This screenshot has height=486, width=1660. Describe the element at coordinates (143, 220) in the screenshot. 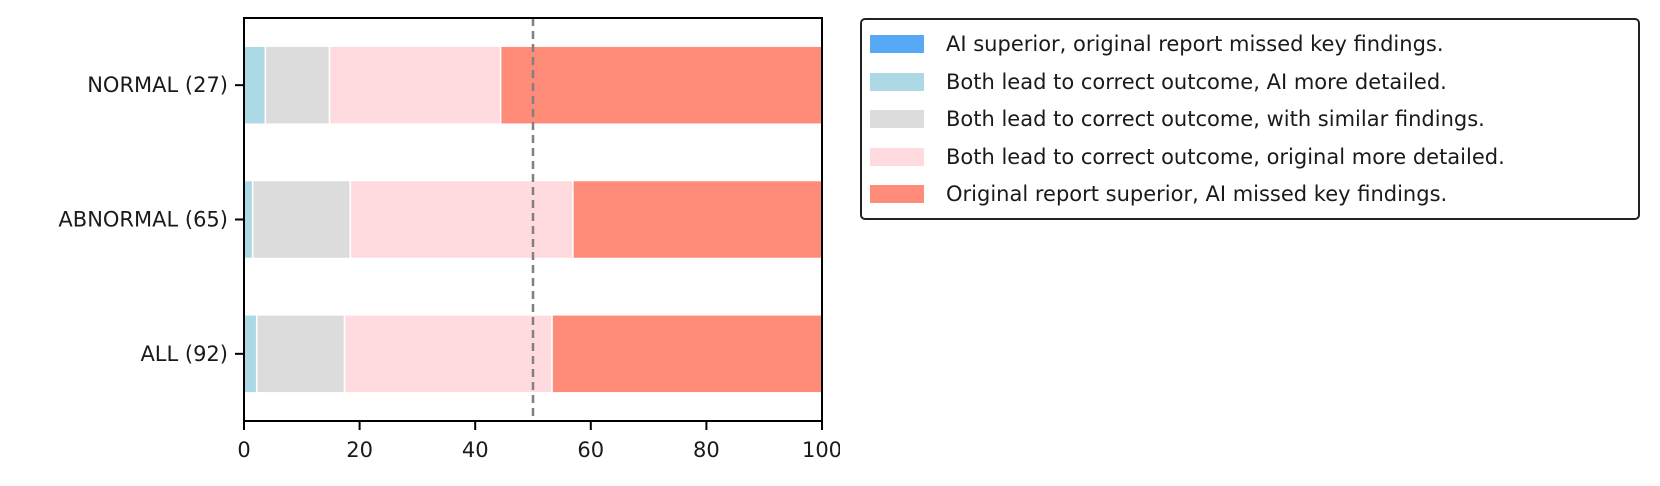

I see `y-tick-label: ABNORMAL (65)` at that location.